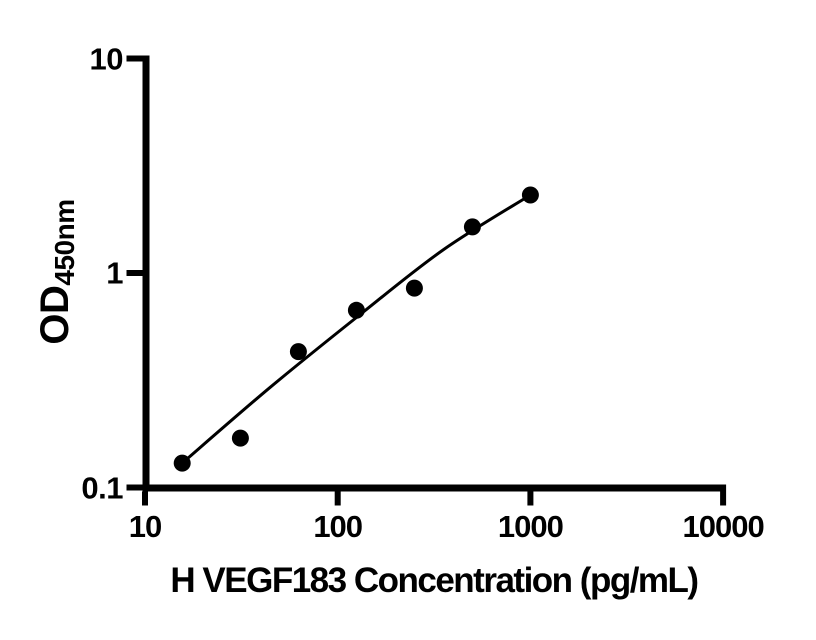  What do you see at coordinates (146, 273) in the screenshot?
I see `y-axis-line` at bounding box center [146, 273].